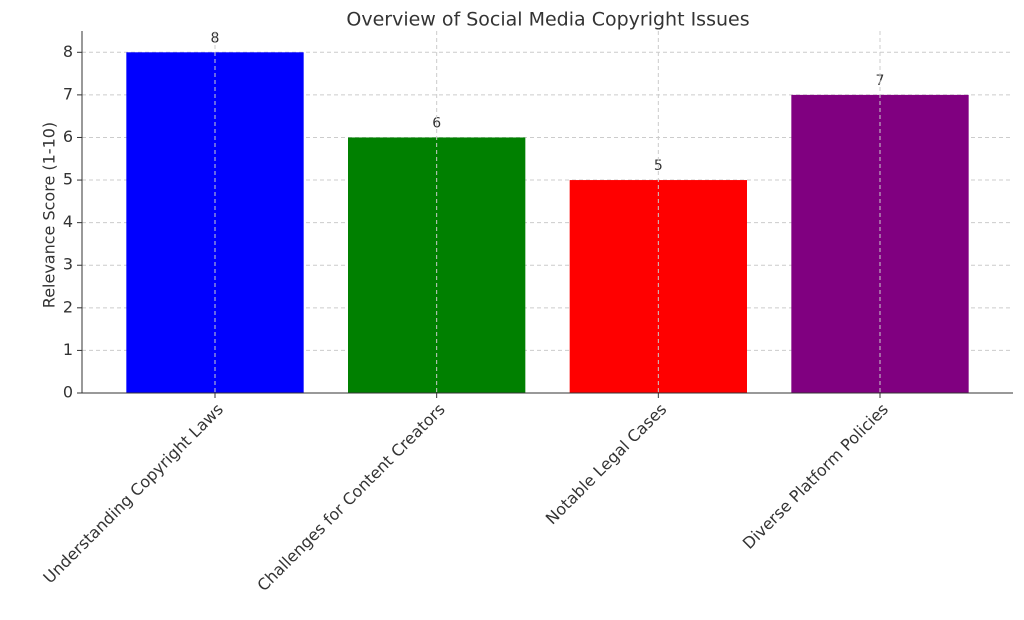  What do you see at coordinates (133, 494) in the screenshot?
I see `x-tick-label: Understanding Copyright Laws` at bounding box center [133, 494].